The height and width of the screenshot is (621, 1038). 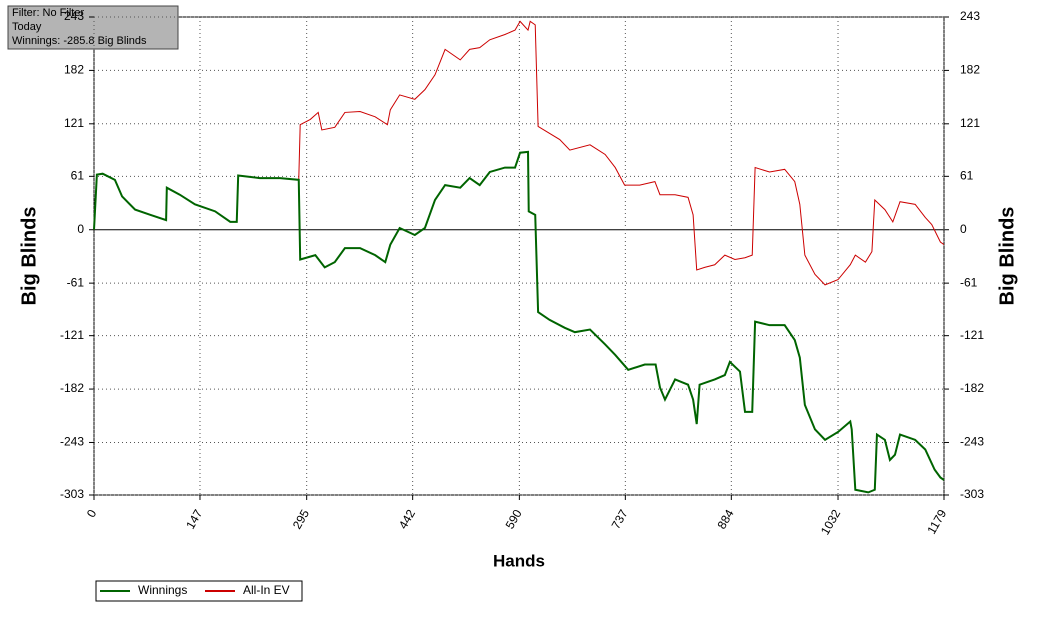 What do you see at coordinates (74, 123) in the screenshot?
I see `y-tick-label: 121` at bounding box center [74, 123].